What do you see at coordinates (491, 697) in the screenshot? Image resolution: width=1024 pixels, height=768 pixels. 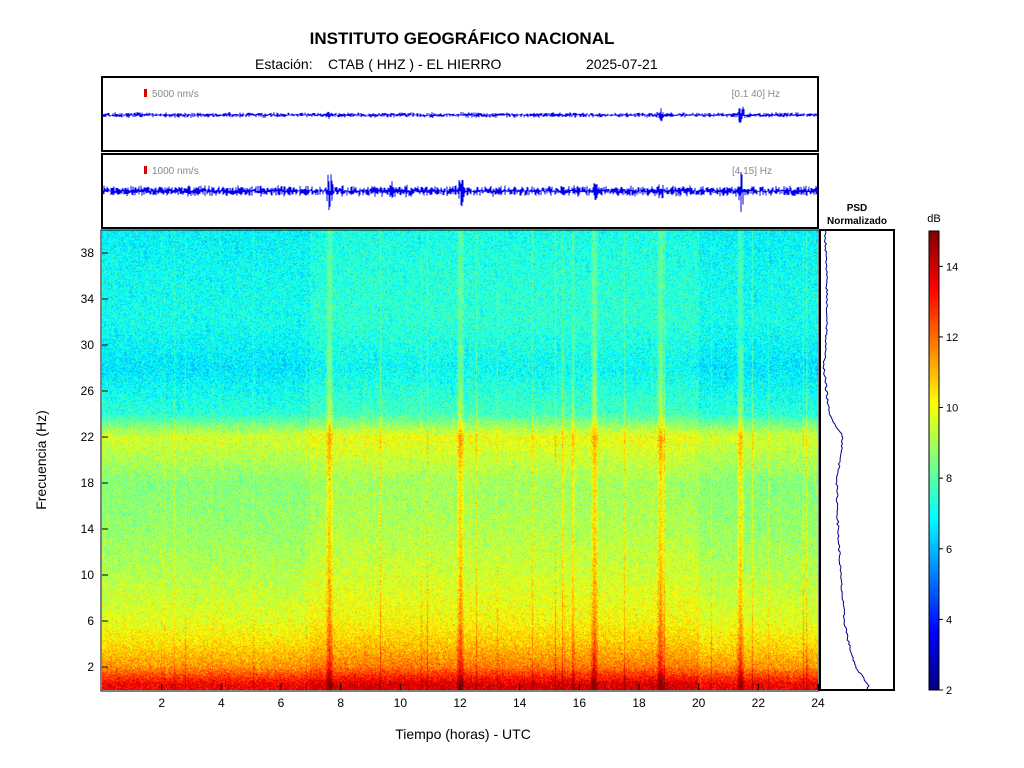 I see `x-axis-ticks: 2 4 6 8 10 12 14 16 18 20 22 24` at bounding box center [491, 697].